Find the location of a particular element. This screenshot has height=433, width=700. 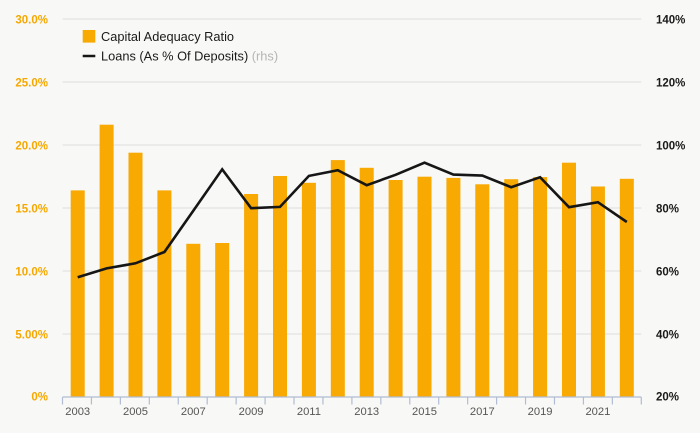

svg-text: 2021 is located at coordinates (597, 412).